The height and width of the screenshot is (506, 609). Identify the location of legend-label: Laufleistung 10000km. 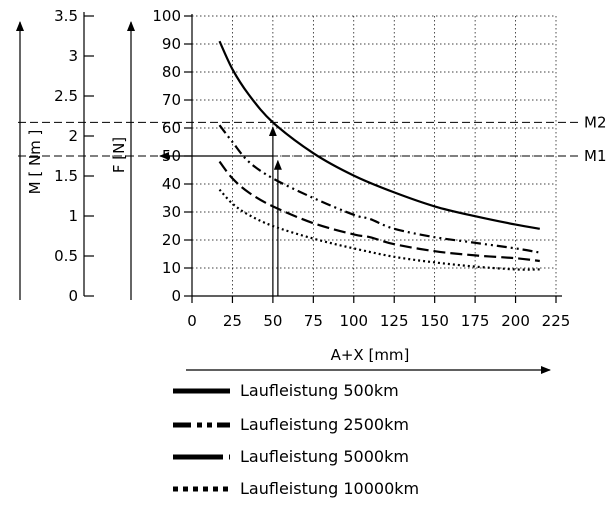
(329, 488).